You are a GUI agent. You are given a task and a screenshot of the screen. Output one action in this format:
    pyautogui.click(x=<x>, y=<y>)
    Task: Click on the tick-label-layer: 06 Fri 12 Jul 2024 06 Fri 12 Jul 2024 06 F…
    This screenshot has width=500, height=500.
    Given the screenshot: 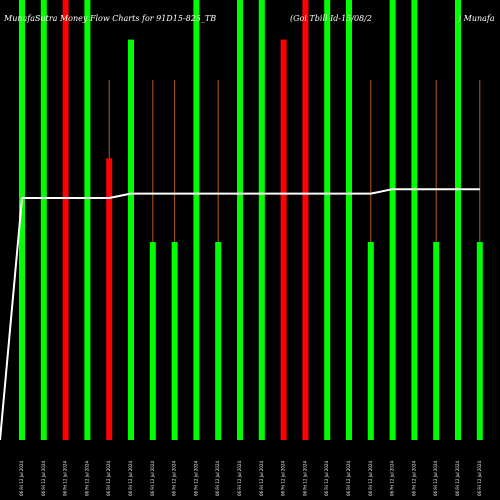 What is the action you would take?
    pyautogui.click(x=250, y=478)
    